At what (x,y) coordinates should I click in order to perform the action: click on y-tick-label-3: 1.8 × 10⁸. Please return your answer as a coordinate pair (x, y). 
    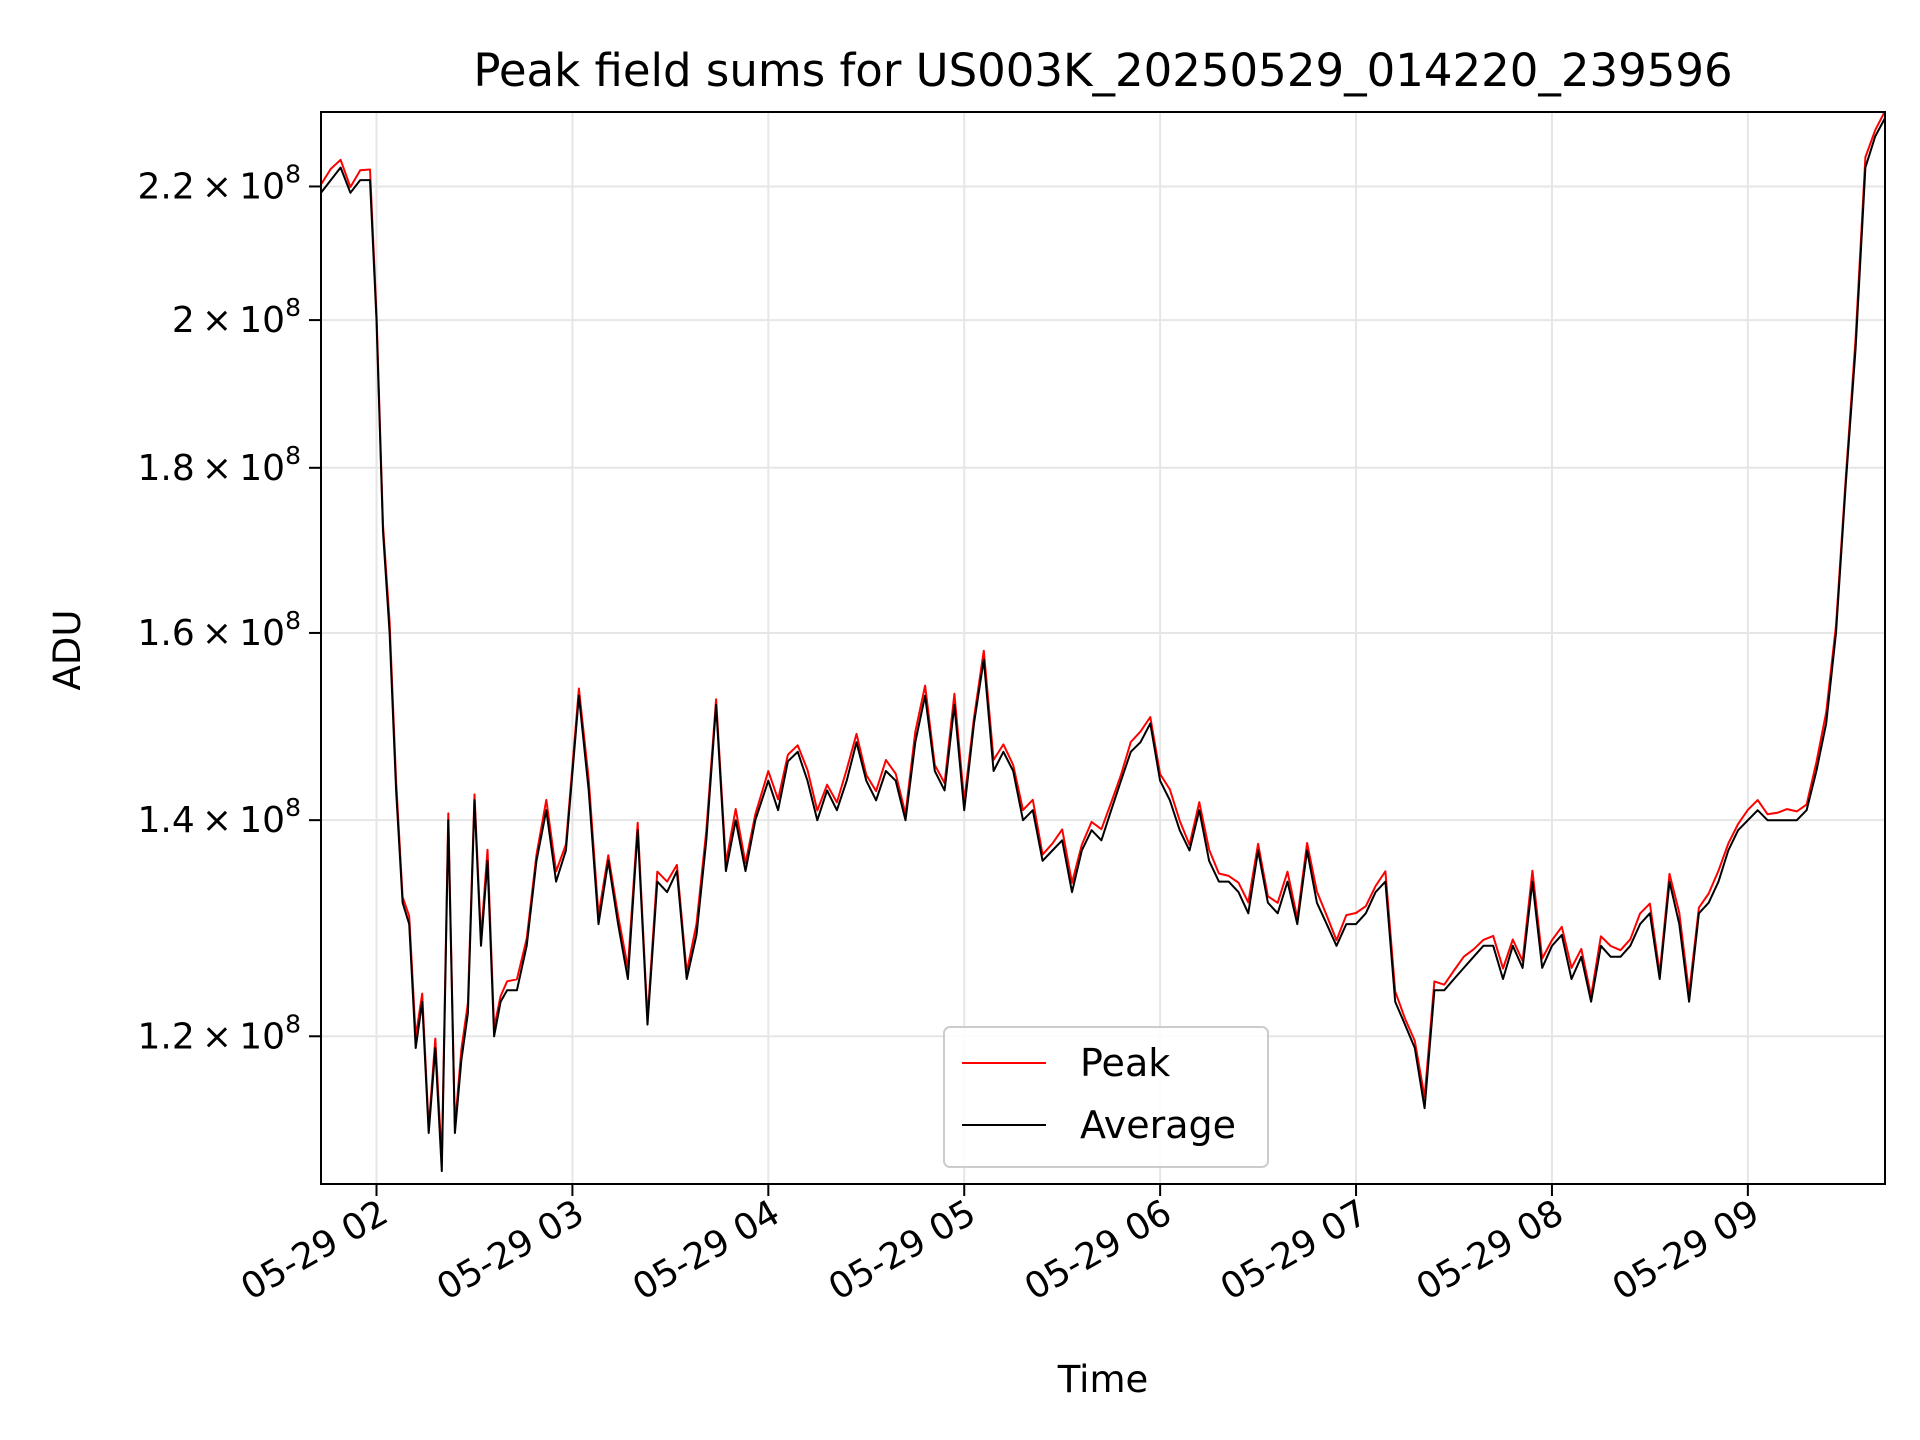
    Looking at the image, I should click on (219, 465).